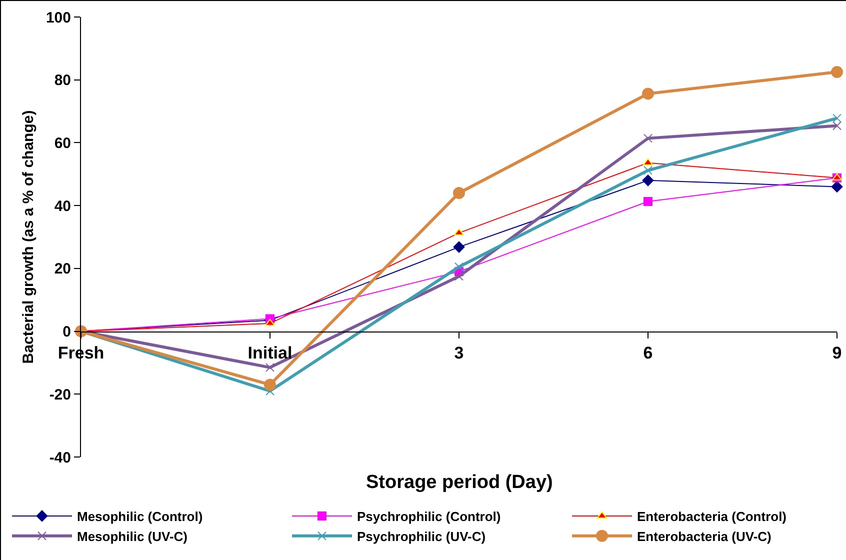 The height and width of the screenshot is (560, 846). What do you see at coordinates (459, 353) in the screenshot?
I see `x-tick-label: 3` at bounding box center [459, 353].